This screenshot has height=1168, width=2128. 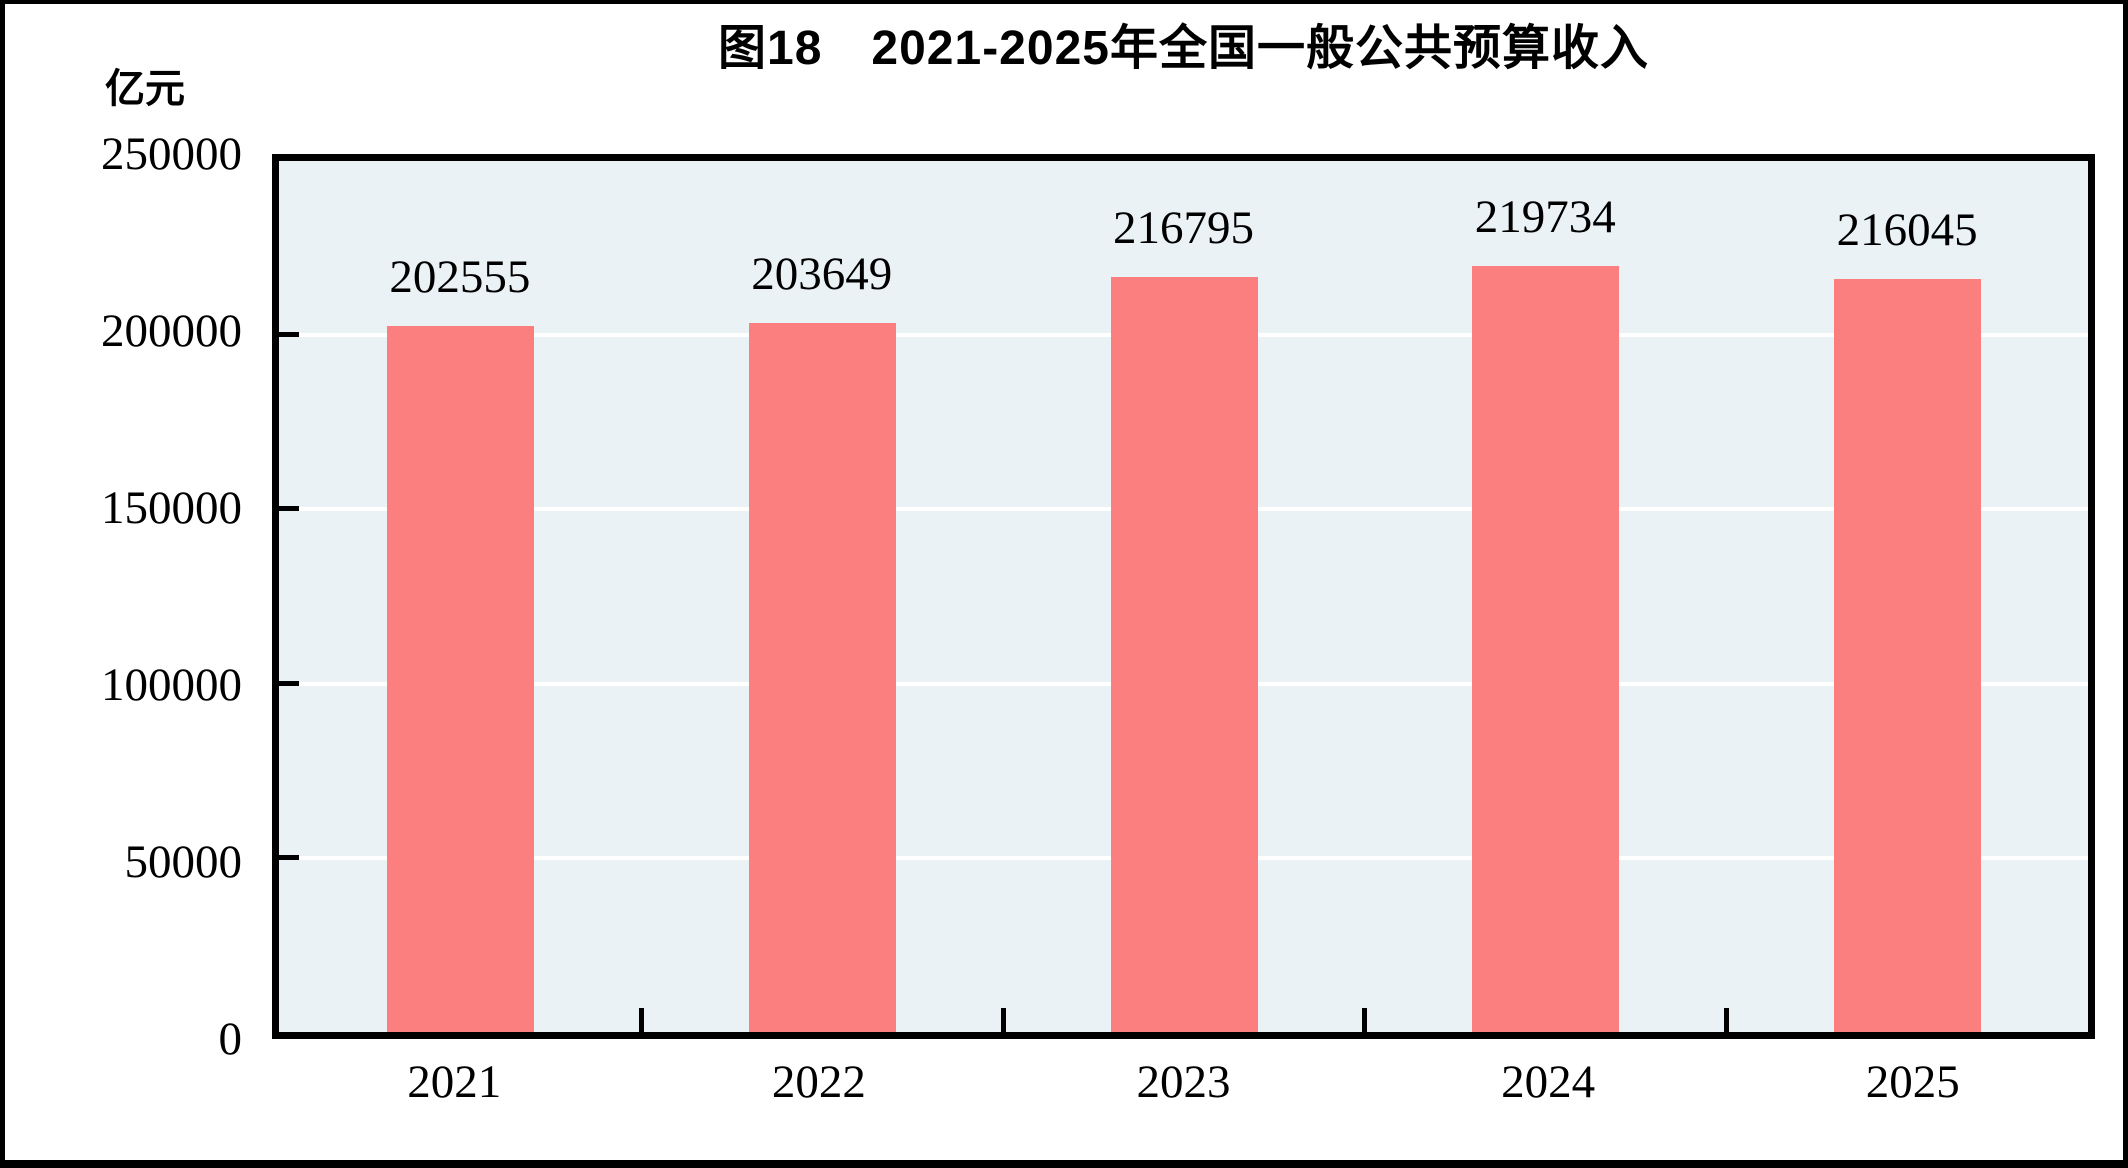 What do you see at coordinates (171, 508) in the screenshot?
I see `y-tick-label: 150000` at bounding box center [171, 508].